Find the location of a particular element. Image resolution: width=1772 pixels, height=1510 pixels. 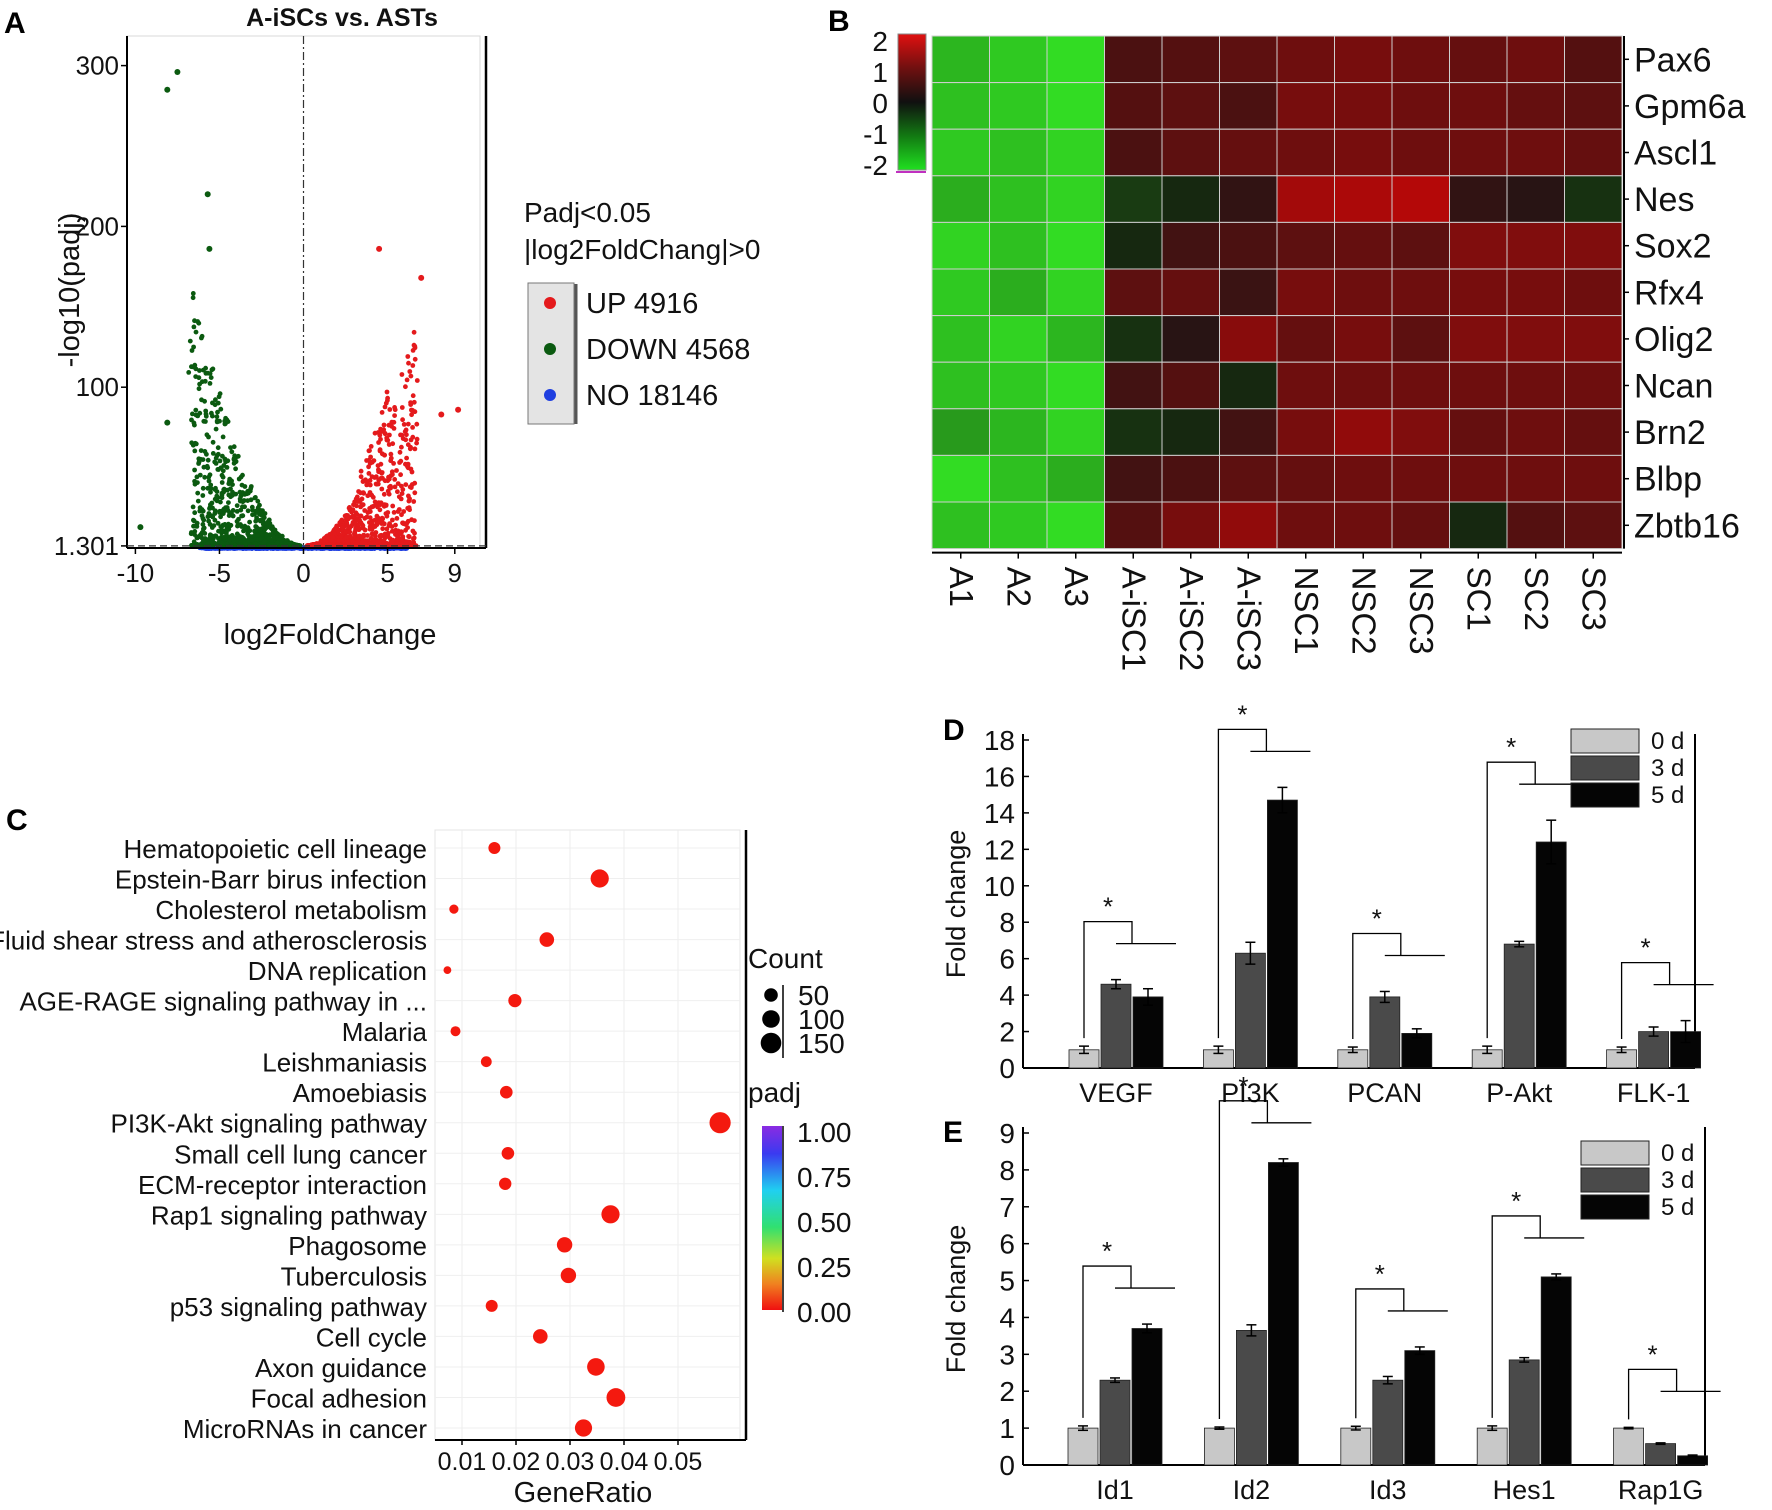

bar-category-label: Id3 is located at coordinates (1388, 1490).